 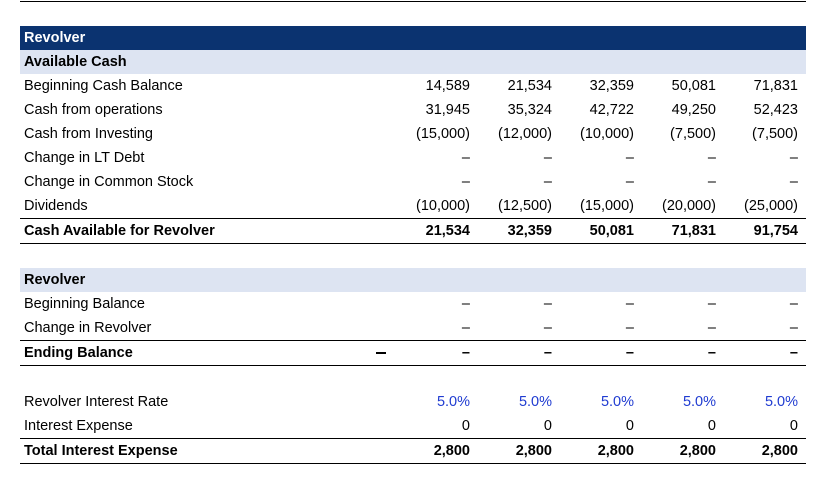 What do you see at coordinates (78, 426) in the screenshot?
I see `row-label: Interest Expense` at bounding box center [78, 426].